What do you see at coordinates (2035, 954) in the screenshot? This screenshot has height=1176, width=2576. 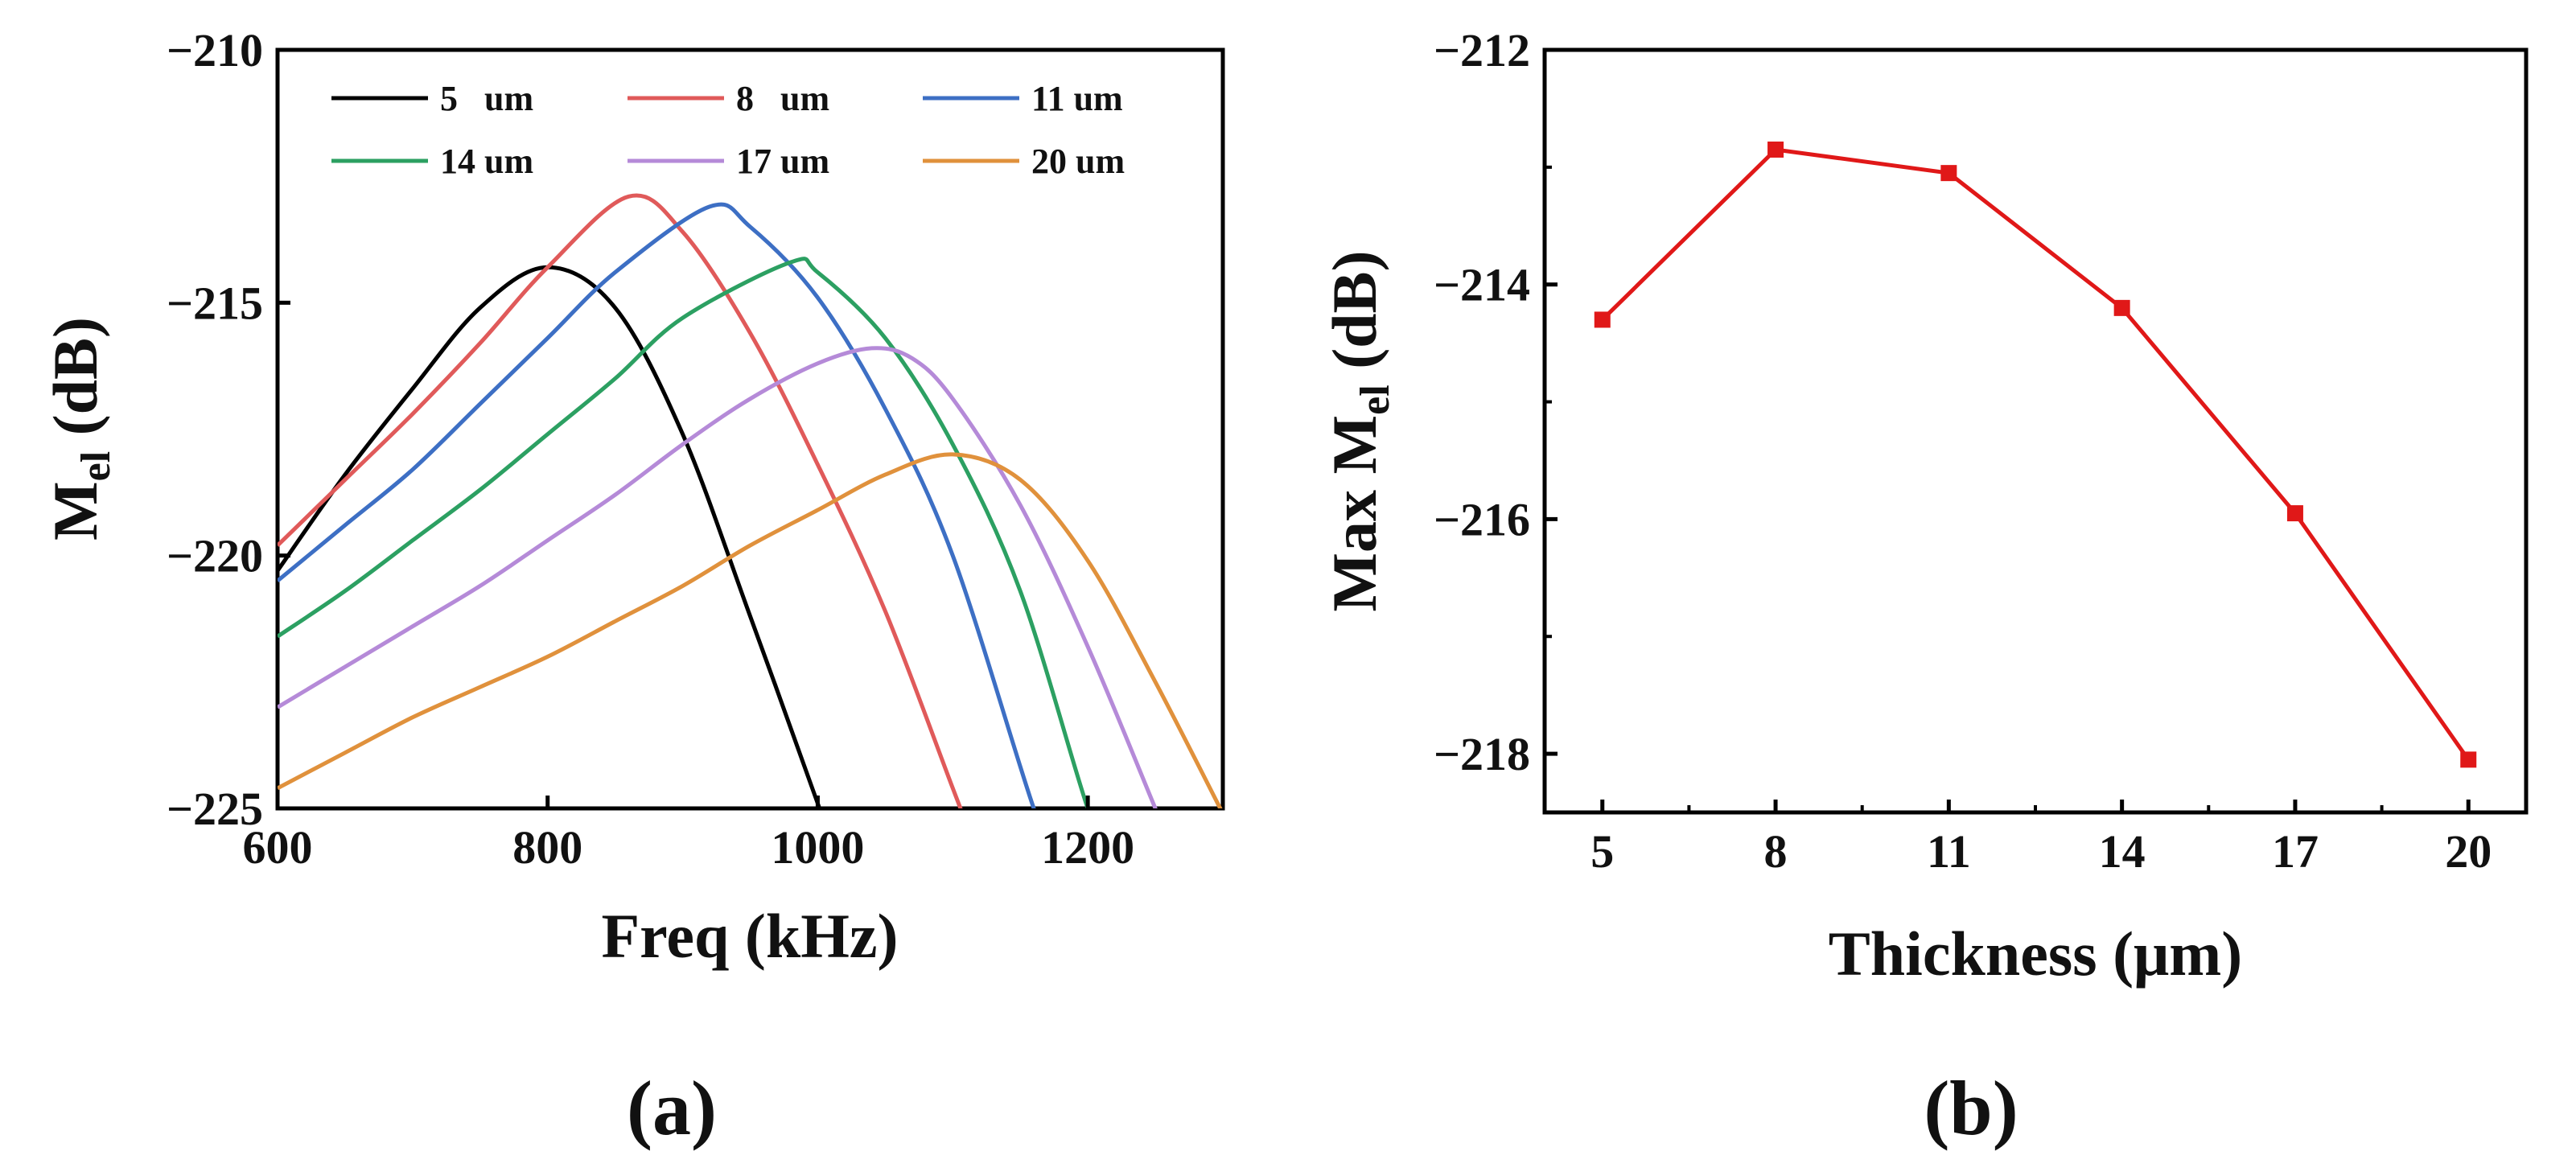 I see `chart-b-x-axis-label: Thickness (μm)` at bounding box center [2035, 954].